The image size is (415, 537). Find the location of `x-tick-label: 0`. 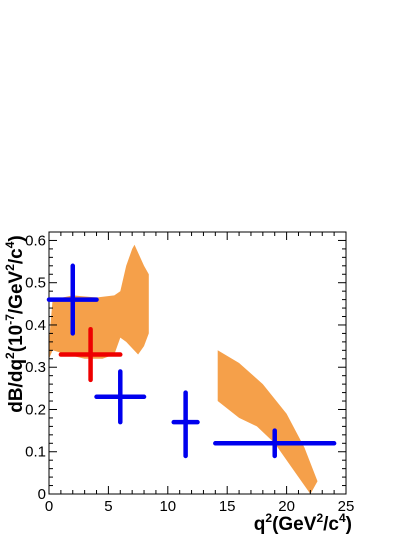

x-tick-label: 0 is located at coordinates (49, 506).